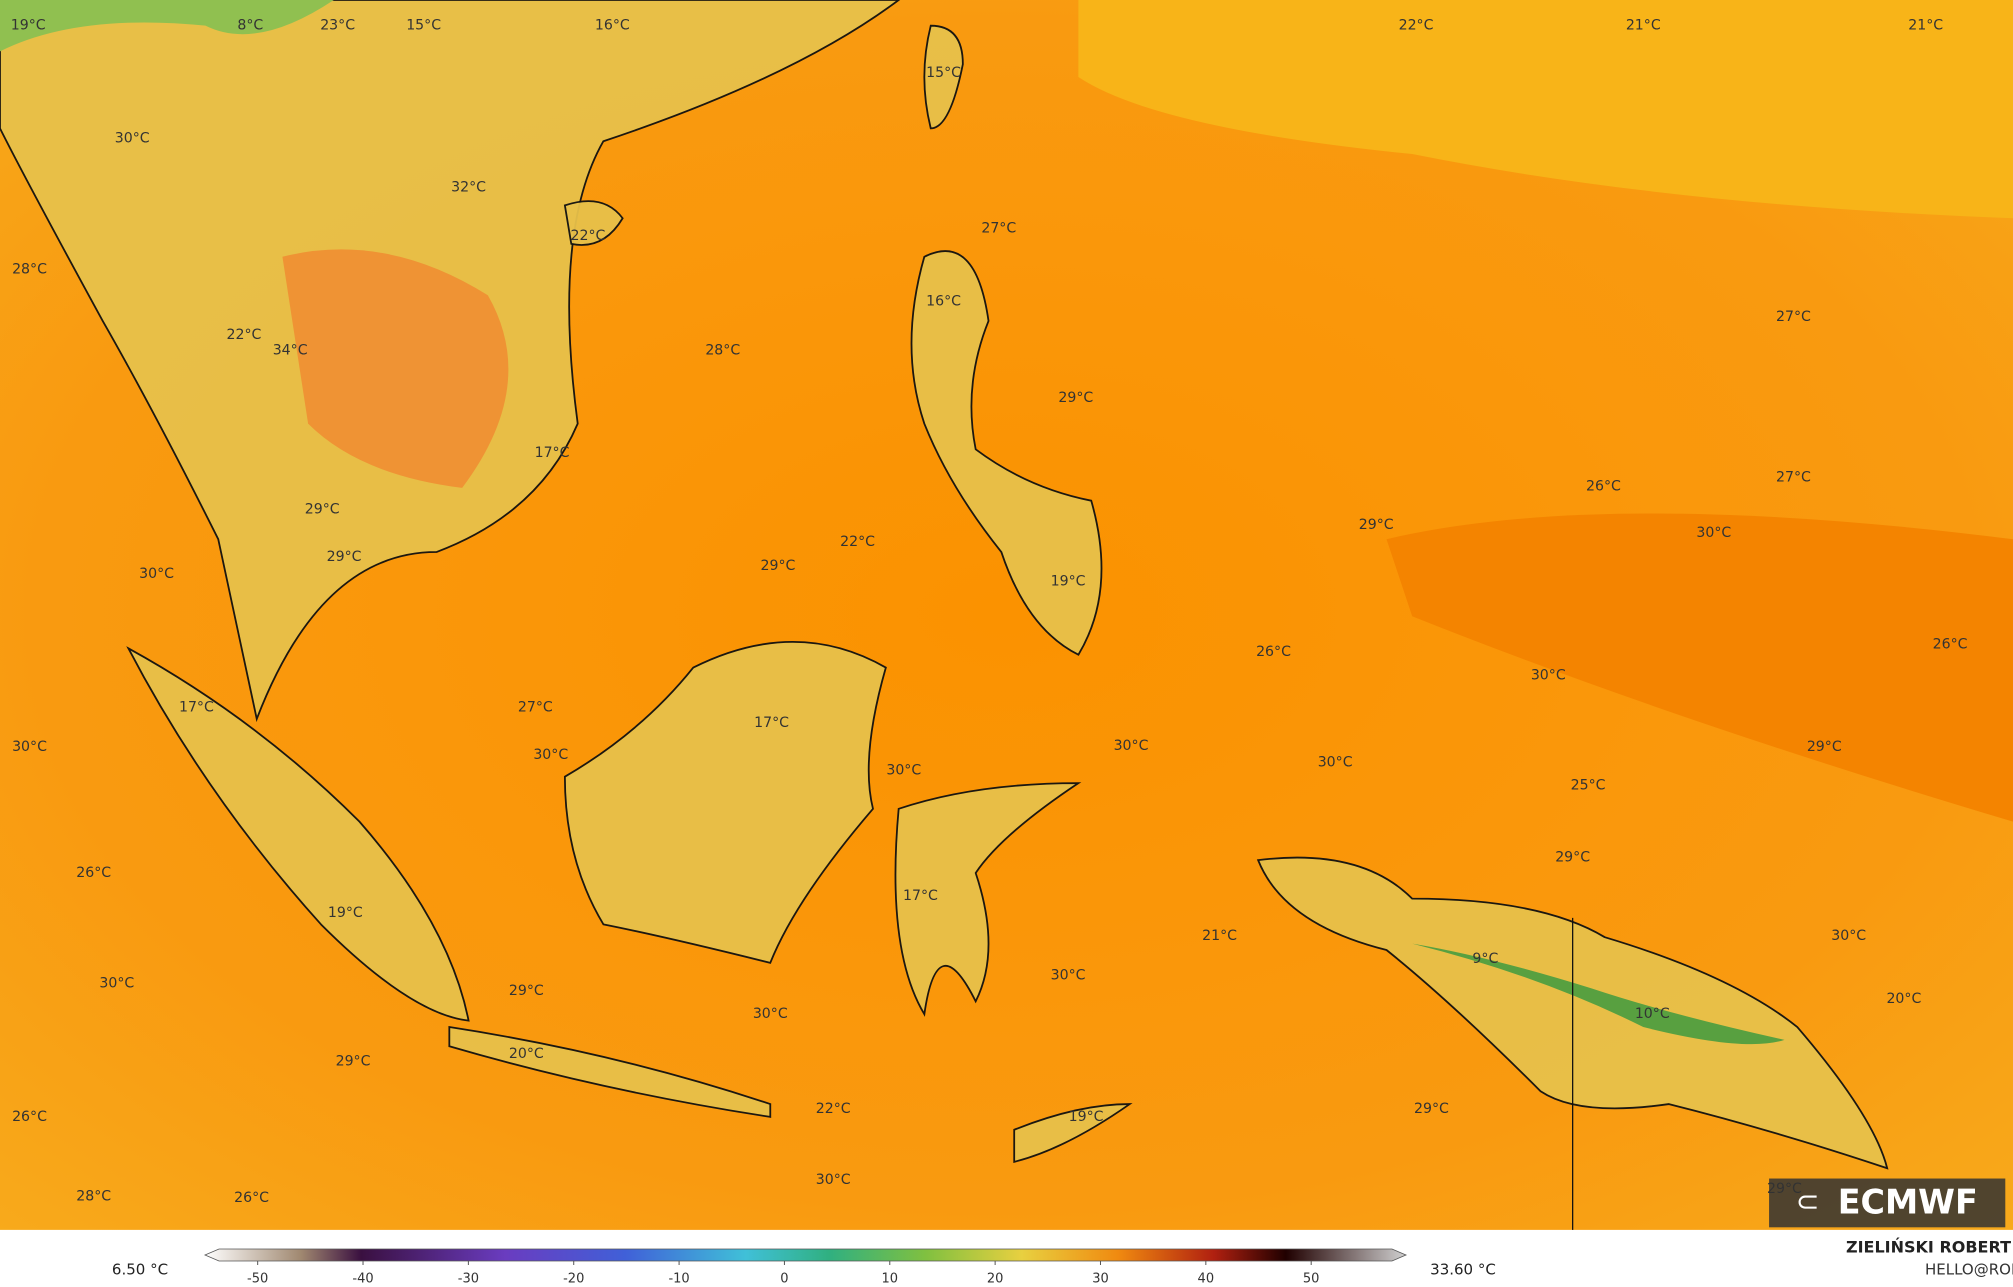 This screenshot has width=2013, height=1287. I want to click on credit-email: HELLO@ROBERTZ.CO, so click(1969, 1270).